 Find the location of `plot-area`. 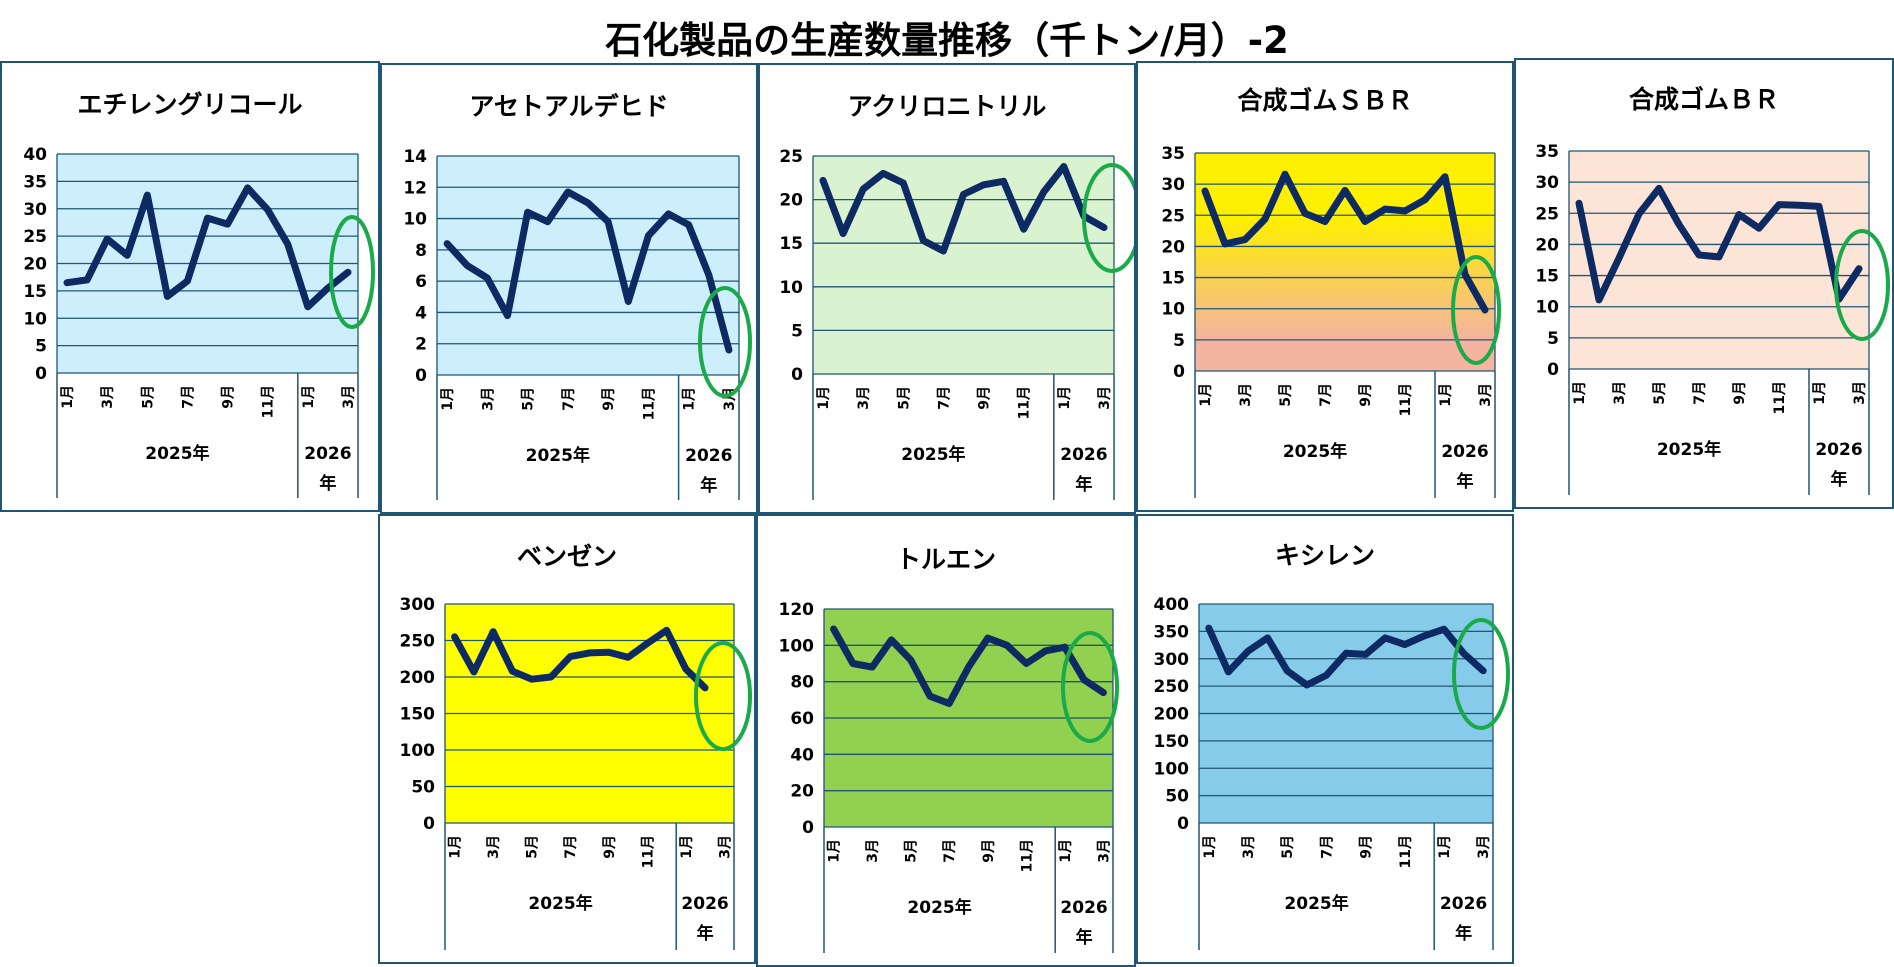

plot-area is located at coordinates (588, 265).